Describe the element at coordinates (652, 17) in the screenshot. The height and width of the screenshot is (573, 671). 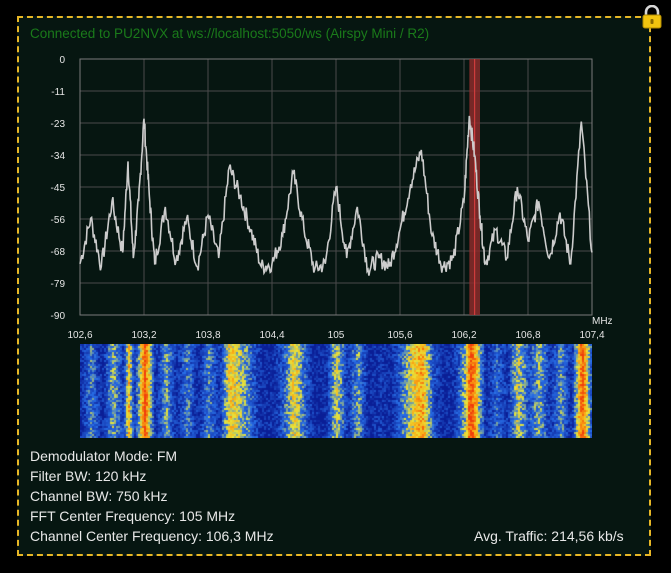
I see `padlock-icon` at that location.